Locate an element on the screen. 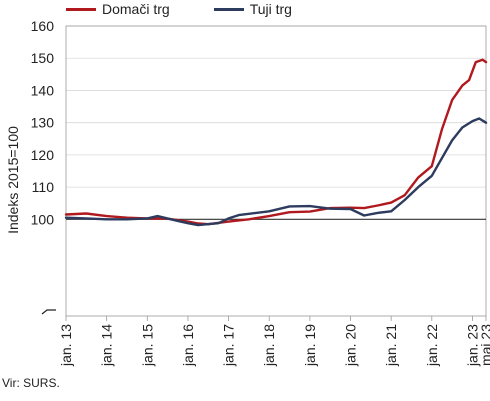 The height and width of the screenshot is (401, 490). legend: Domači trg Tuji trg is located at coordinates (179, 9).